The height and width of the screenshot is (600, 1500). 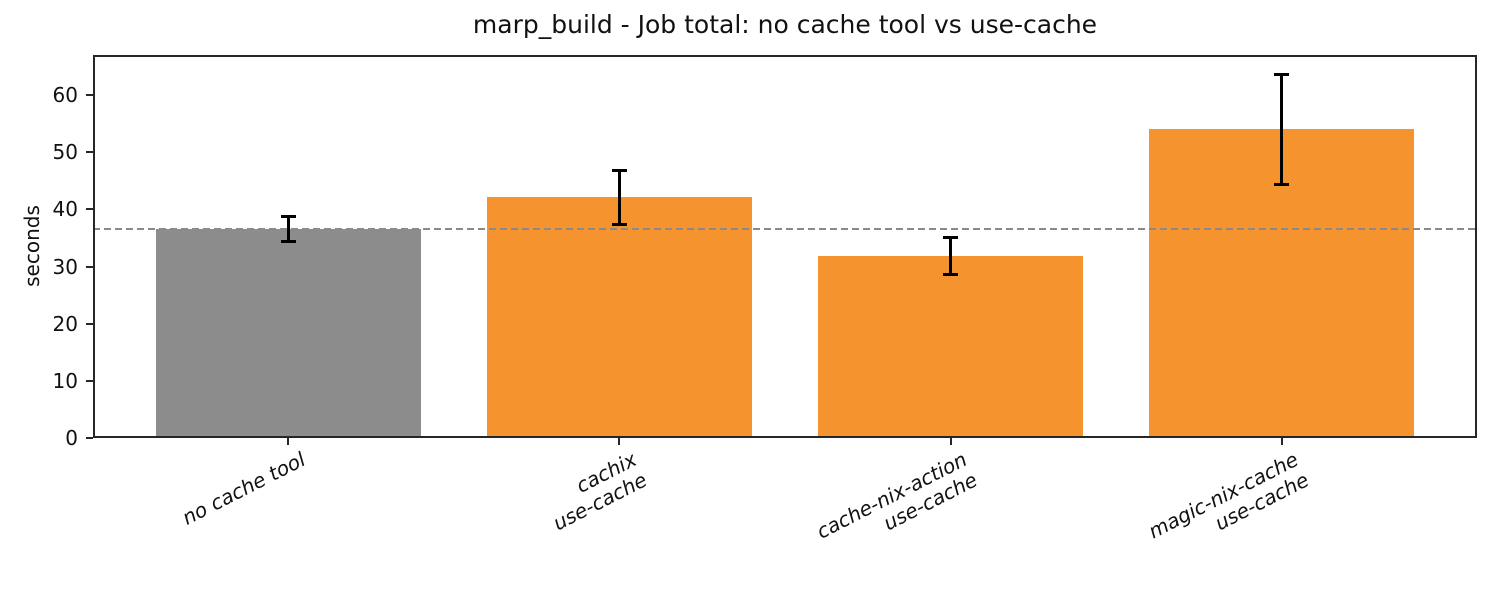 What do you see at coordinates (1228, 495) in the screenshot?
I see `x-tick-label: magic-nix-cache use-cache` at bounding box center [1228, 495].